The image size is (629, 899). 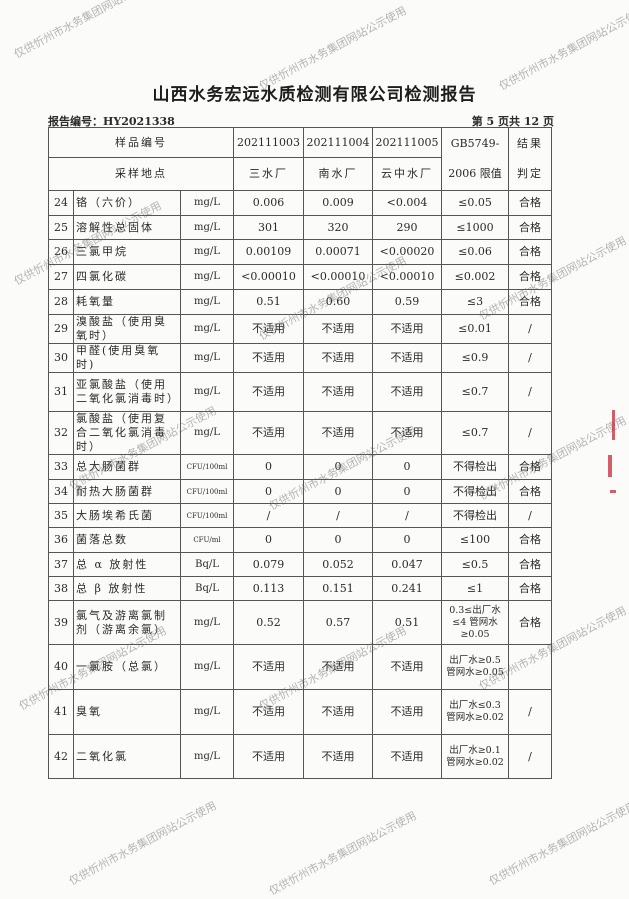 I want to click on item-value: 0.006, so click(x=268, y=203).